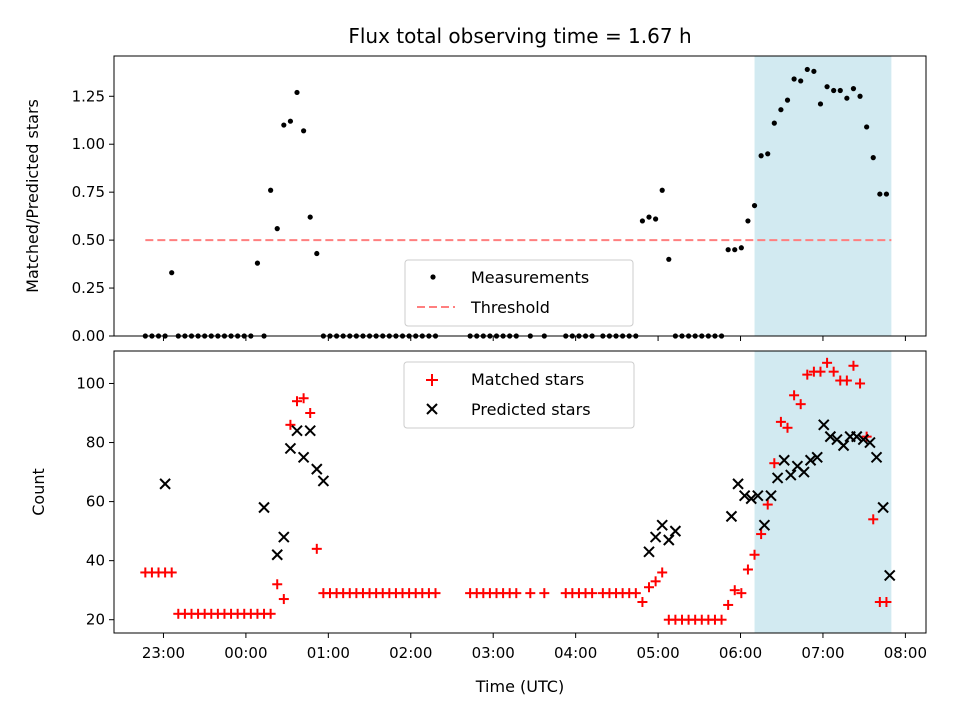 The image size is (960, 720). I want to click on legend-threshold-label: Threshold, so click(510, 307).